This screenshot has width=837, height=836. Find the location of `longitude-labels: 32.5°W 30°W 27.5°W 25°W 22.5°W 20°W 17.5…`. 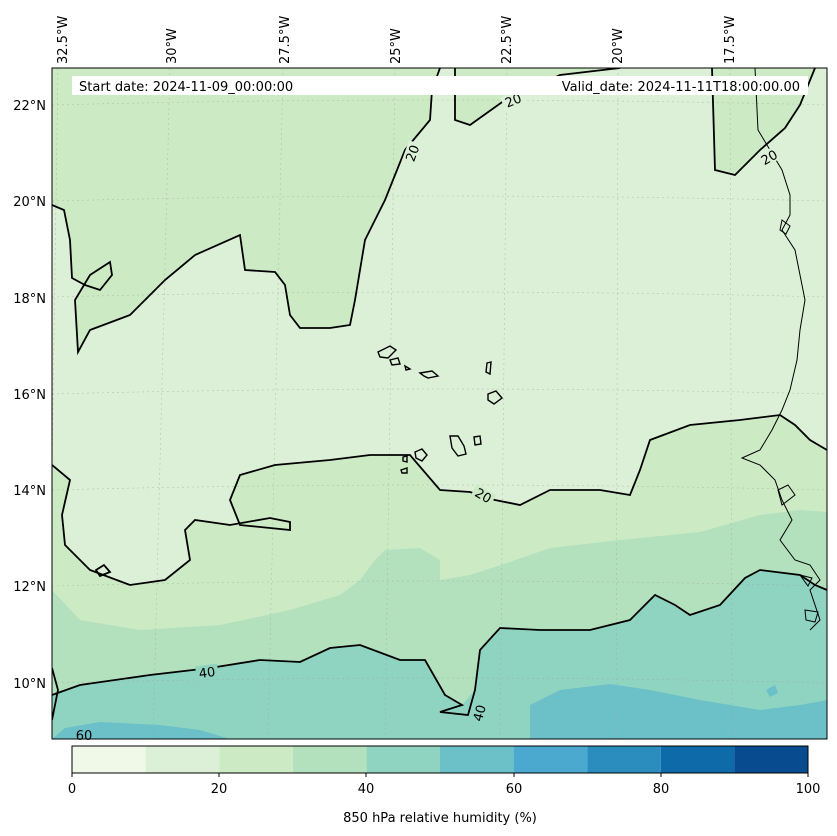

longitude-labels: 32.5°W 30°W 27.5°W 25°W 22.5°W 20°W 17.5… is located at coordinates (397, 40).